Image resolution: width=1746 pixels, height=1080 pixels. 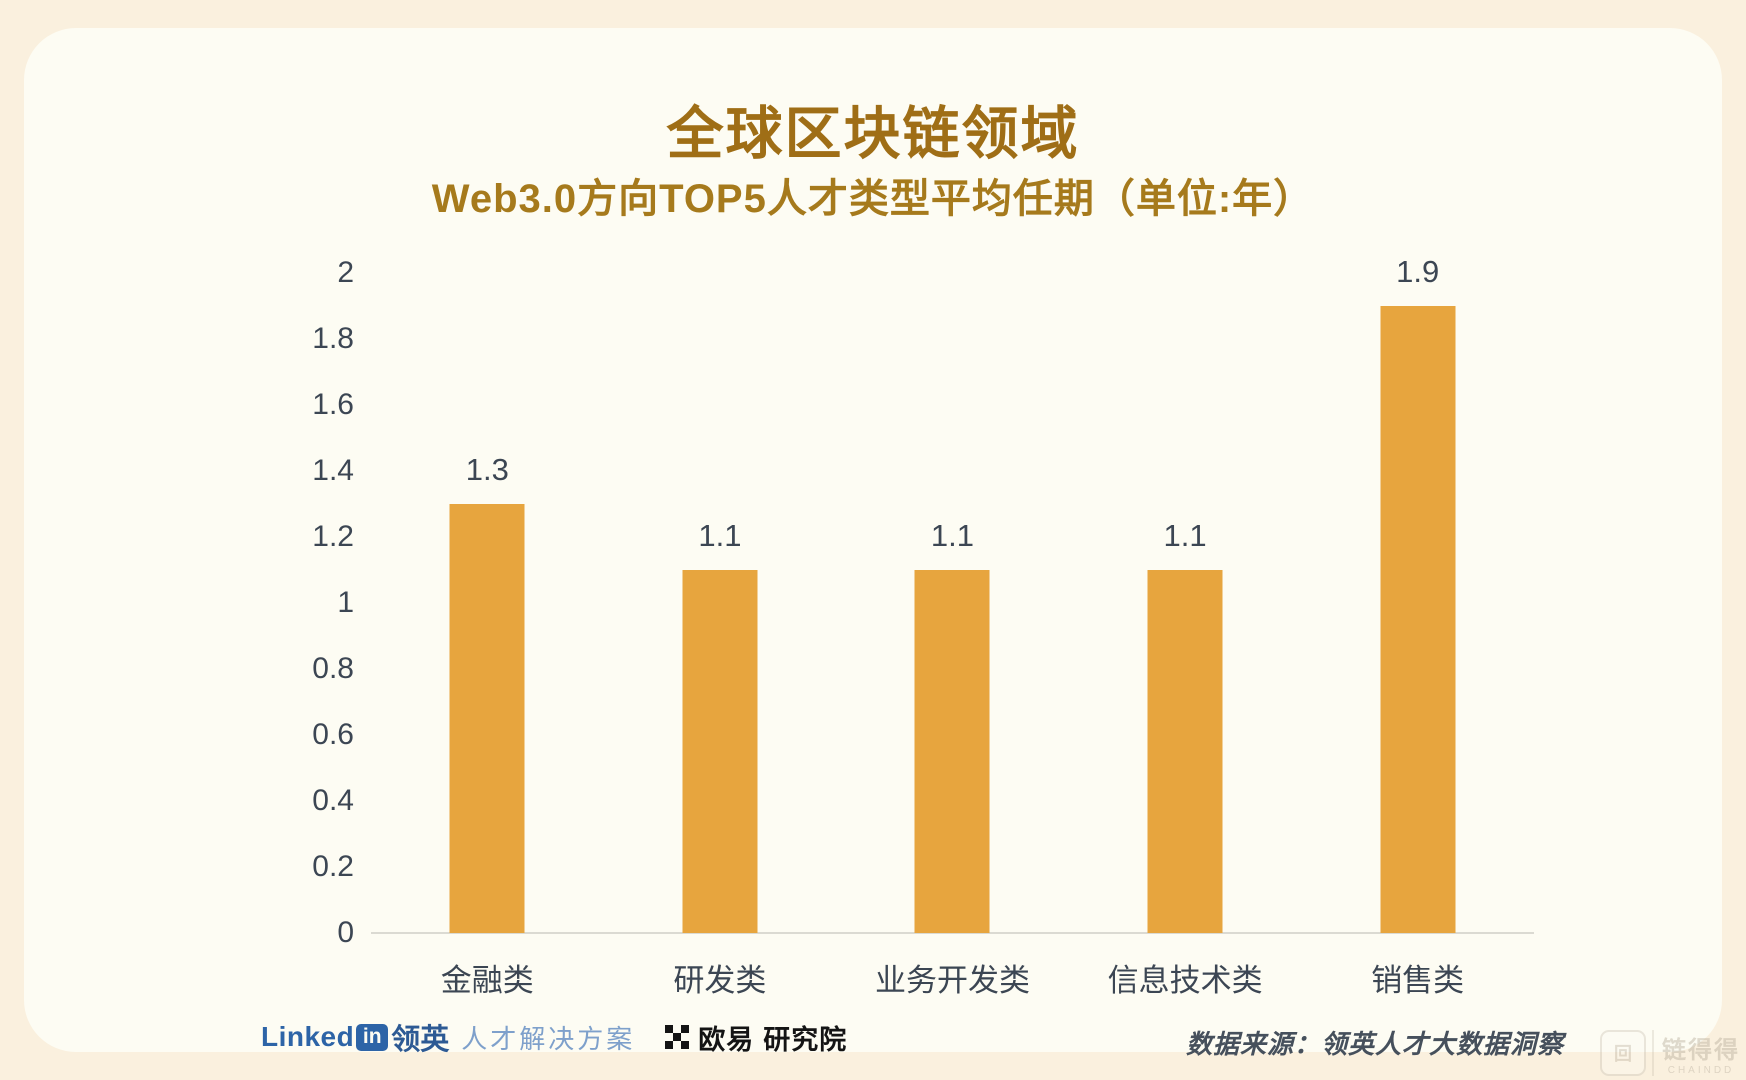 I want to click on bar-业务开发类, so click(x=952, y=751).